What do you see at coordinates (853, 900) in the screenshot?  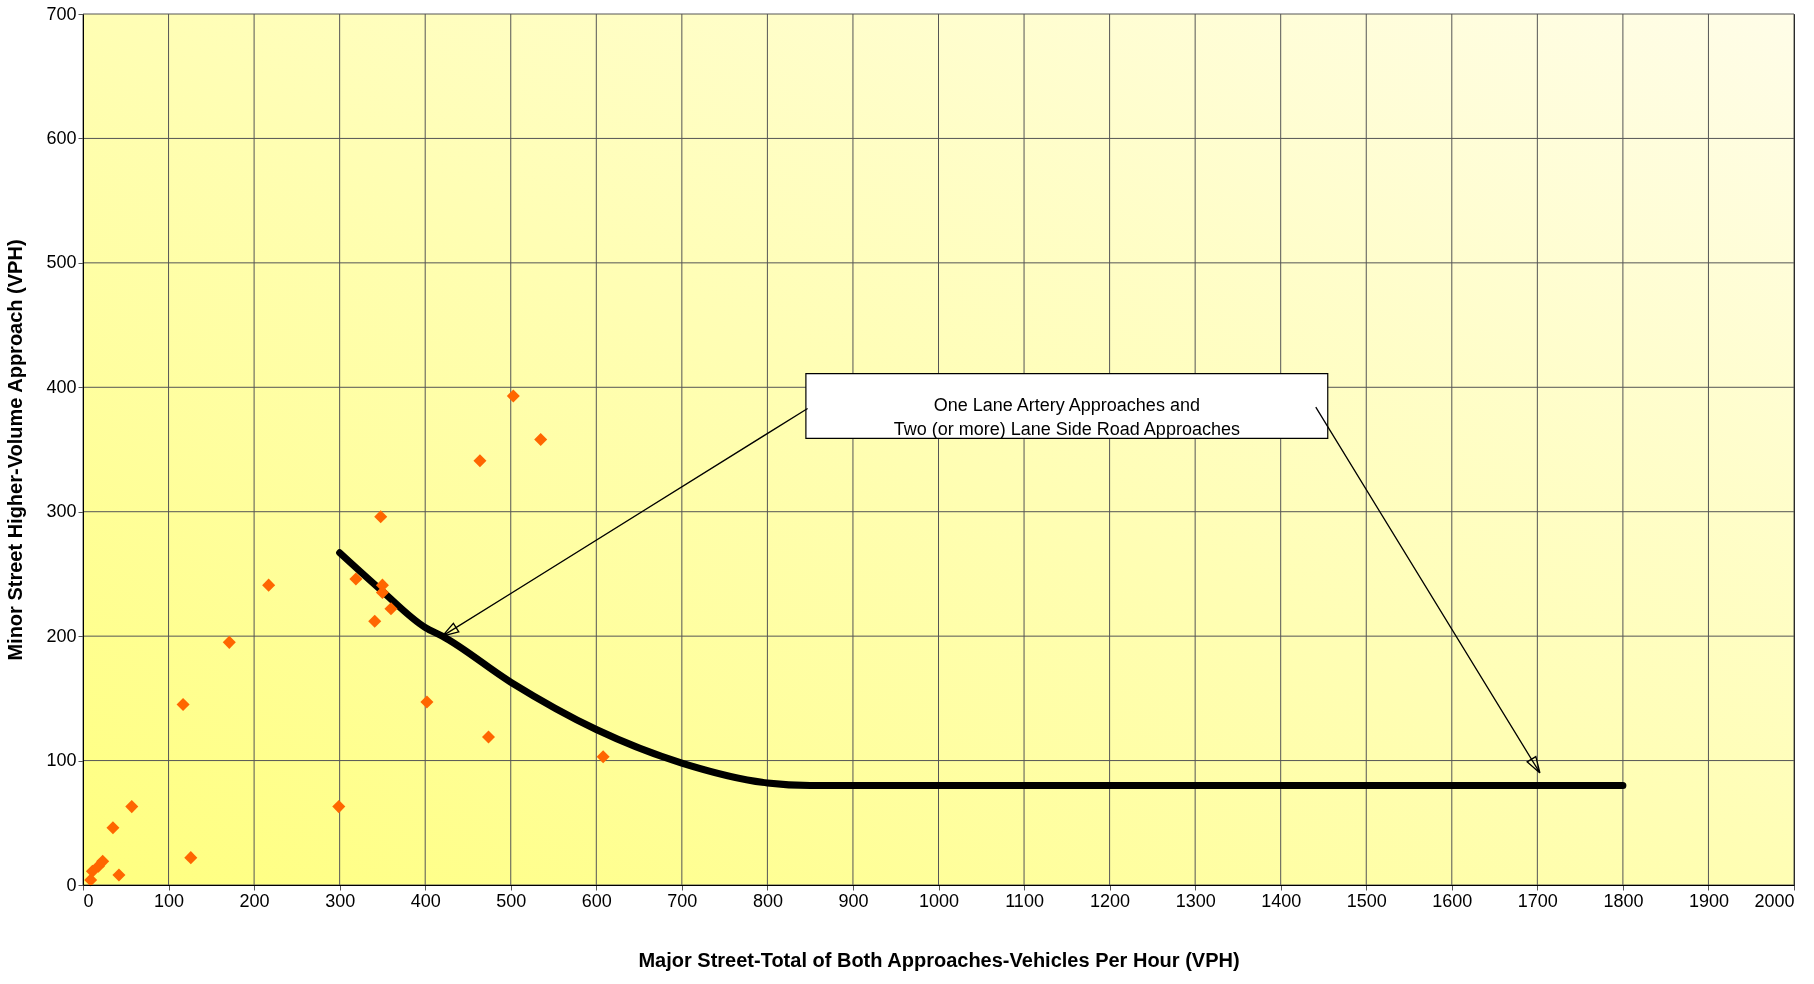 I see `x-tick-label: 900` at bounding box center [853, 900].